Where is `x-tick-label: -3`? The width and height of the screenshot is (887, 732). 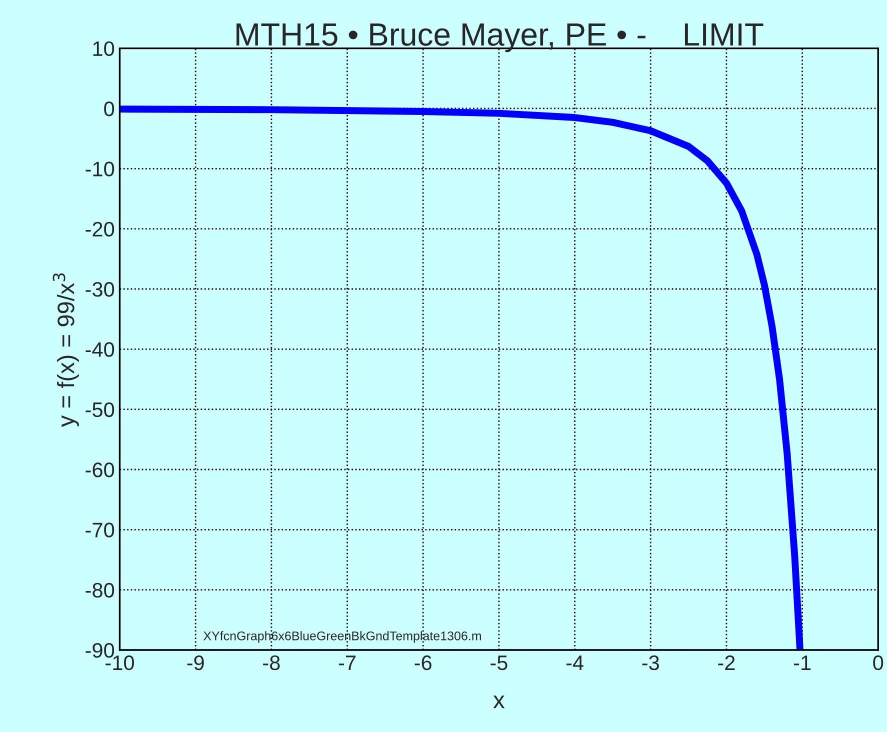 x-tick-label: -3 is located at coordinates (650, 662).